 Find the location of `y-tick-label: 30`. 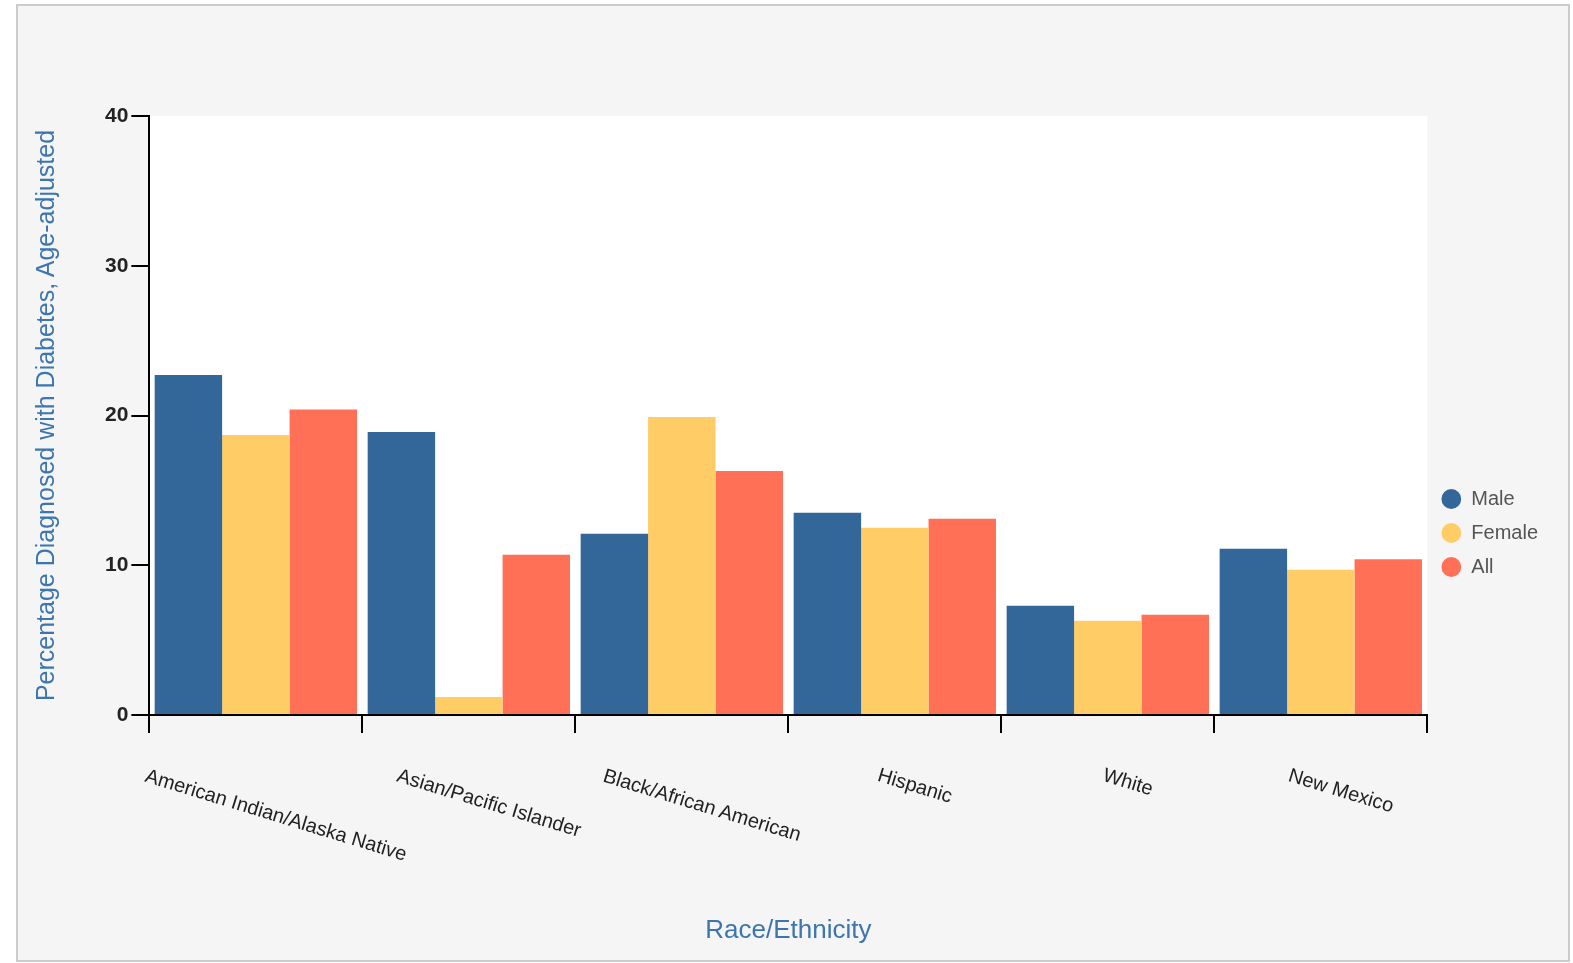

y-tick-label: 30 is located at coordinates (117, 264).